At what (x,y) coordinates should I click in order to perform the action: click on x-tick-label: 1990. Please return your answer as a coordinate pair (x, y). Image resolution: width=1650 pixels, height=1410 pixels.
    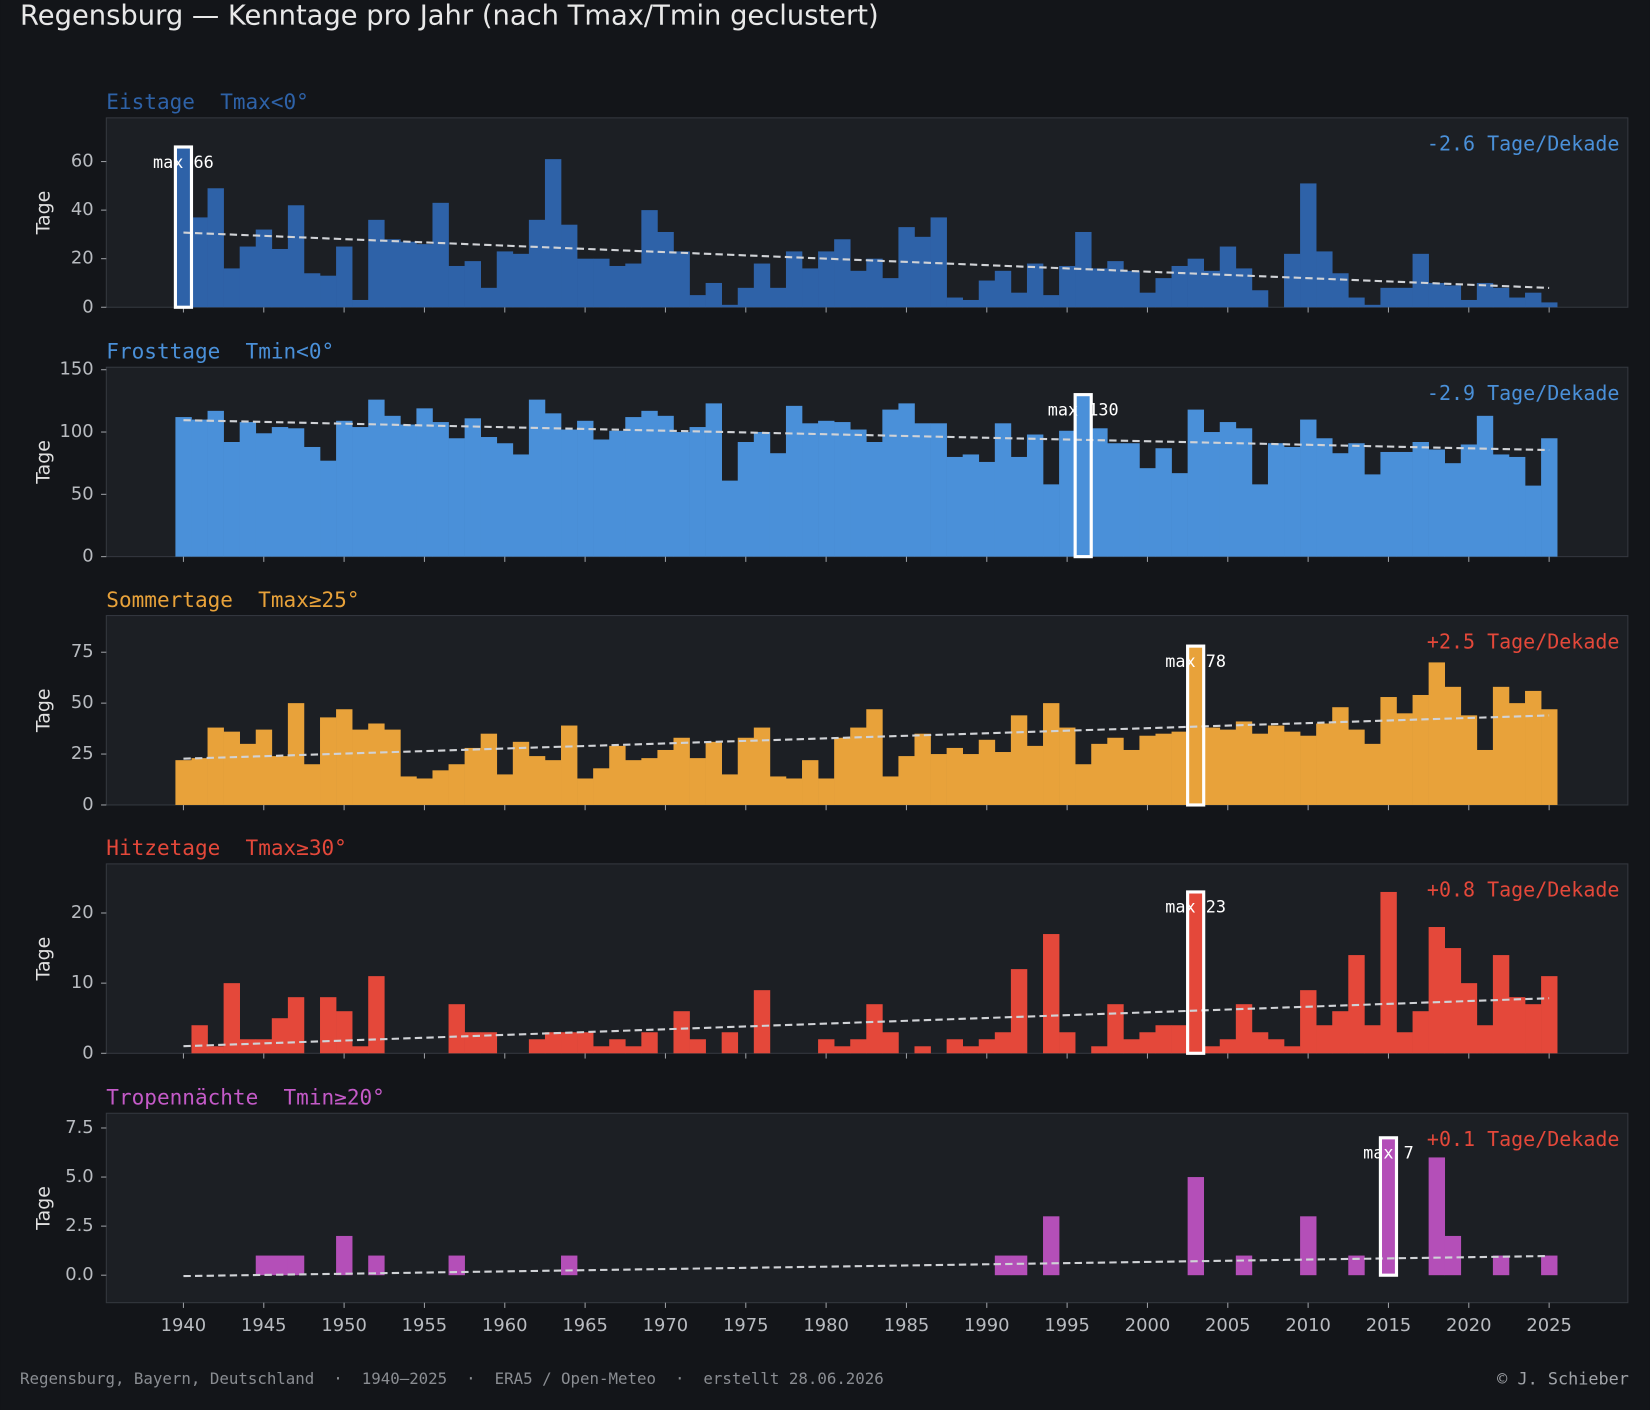
    Looking at the image, I should click on (987, 1325).